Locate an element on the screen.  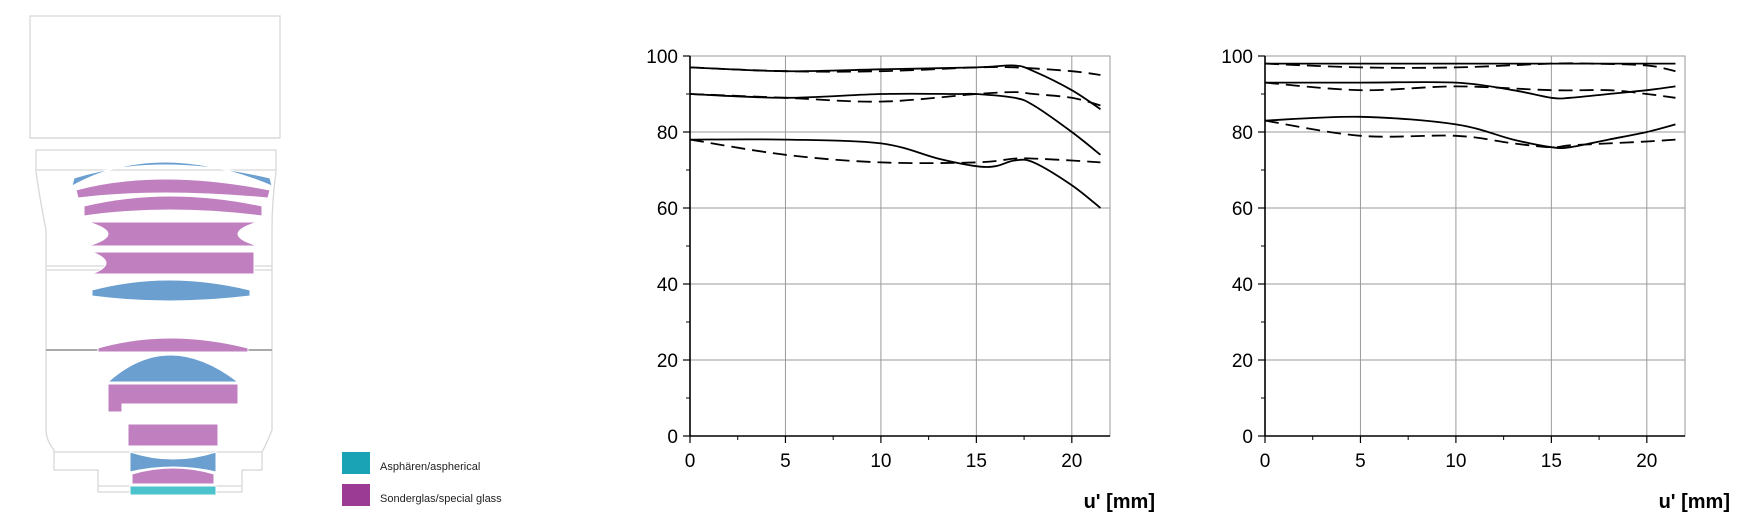
series-line-1-solid is located at coordinates (895, 87).